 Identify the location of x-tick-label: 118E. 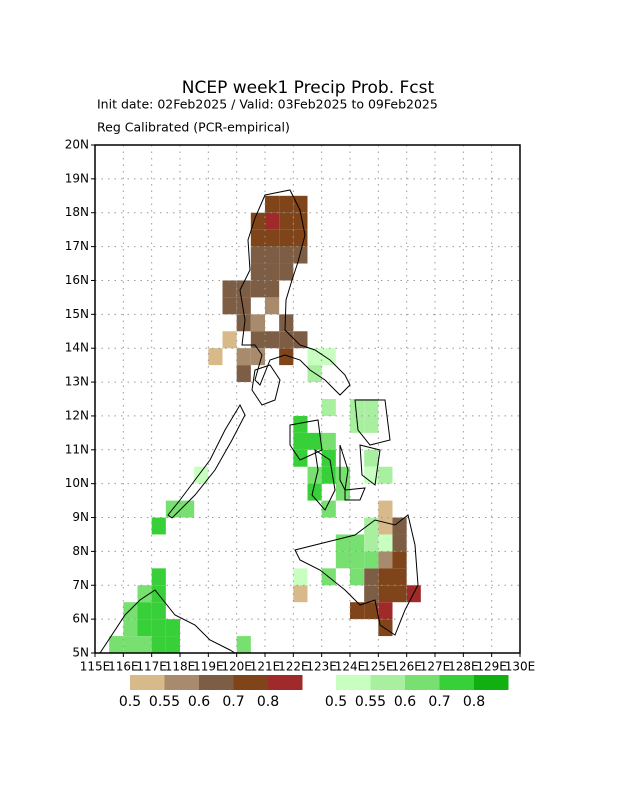
(180, 667).